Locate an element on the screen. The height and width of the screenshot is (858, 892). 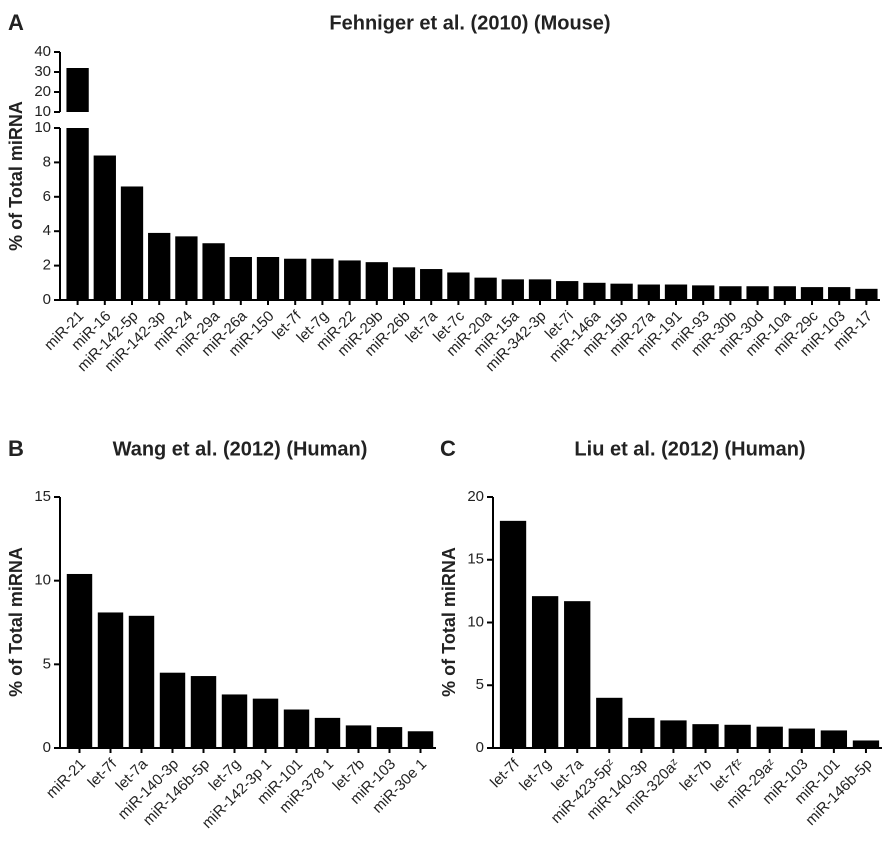
y-tick-label: 2 is located at coordinates (47, 265).